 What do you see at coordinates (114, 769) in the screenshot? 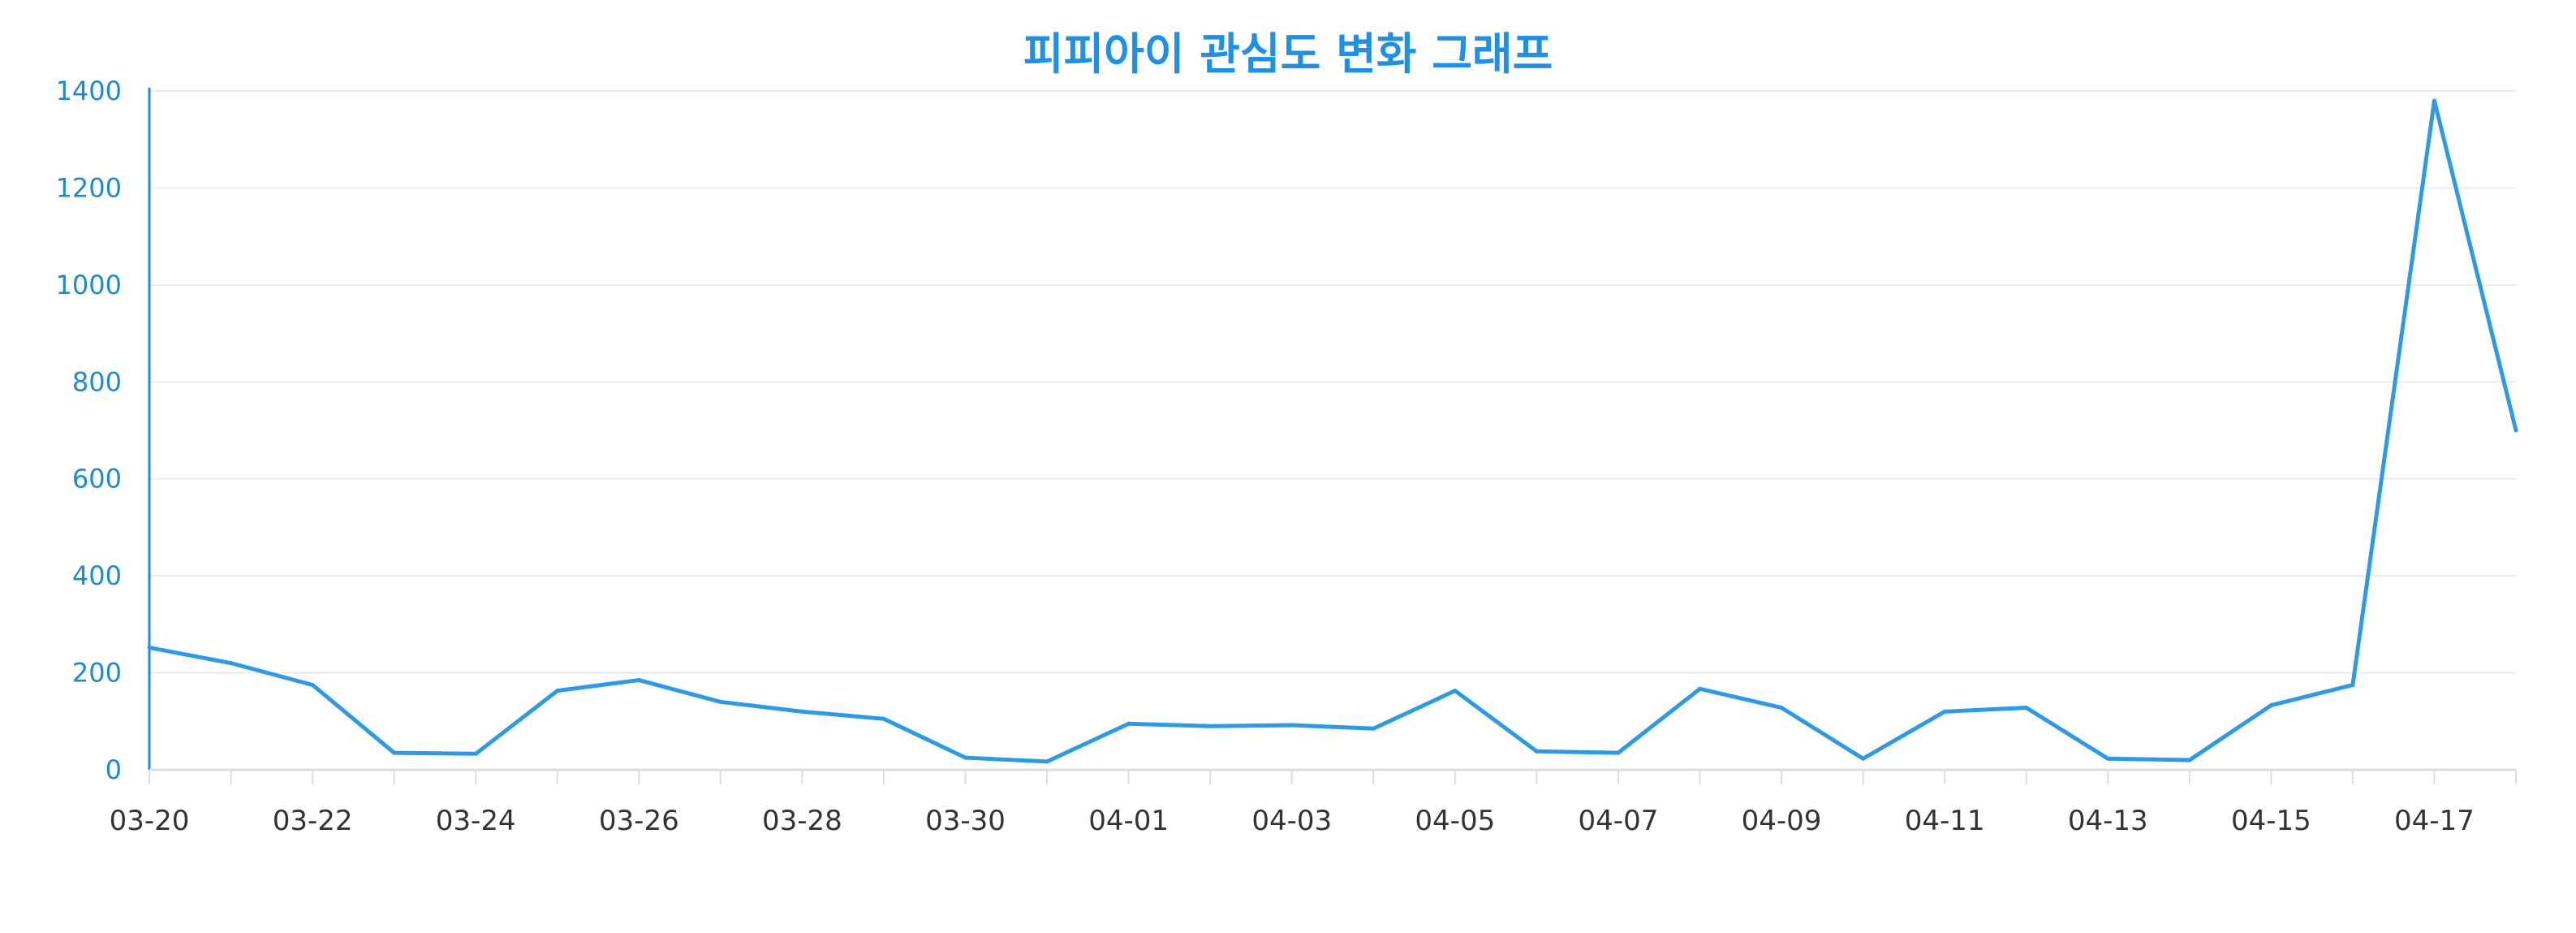
I see `y-tick-label: 0` at bounding box center [114, 769].